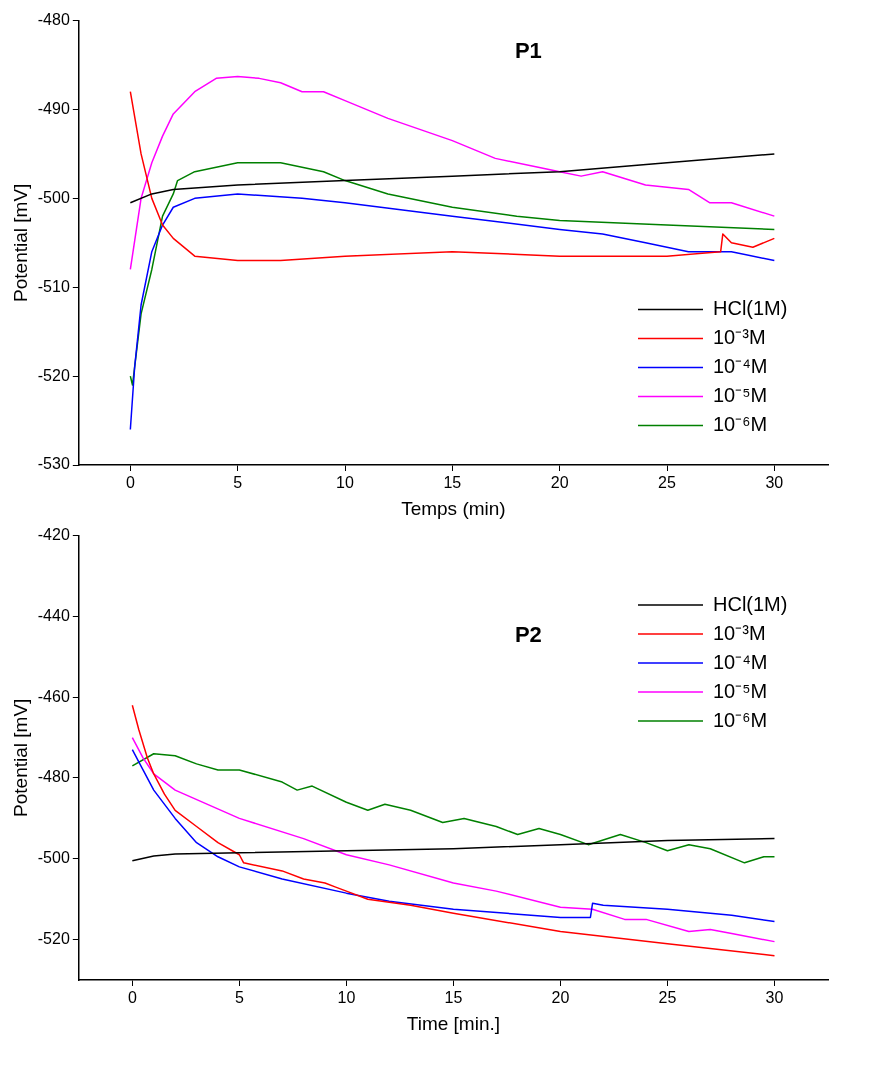  I want to click on x-axis-title: Temps (min), so click(453, 508).